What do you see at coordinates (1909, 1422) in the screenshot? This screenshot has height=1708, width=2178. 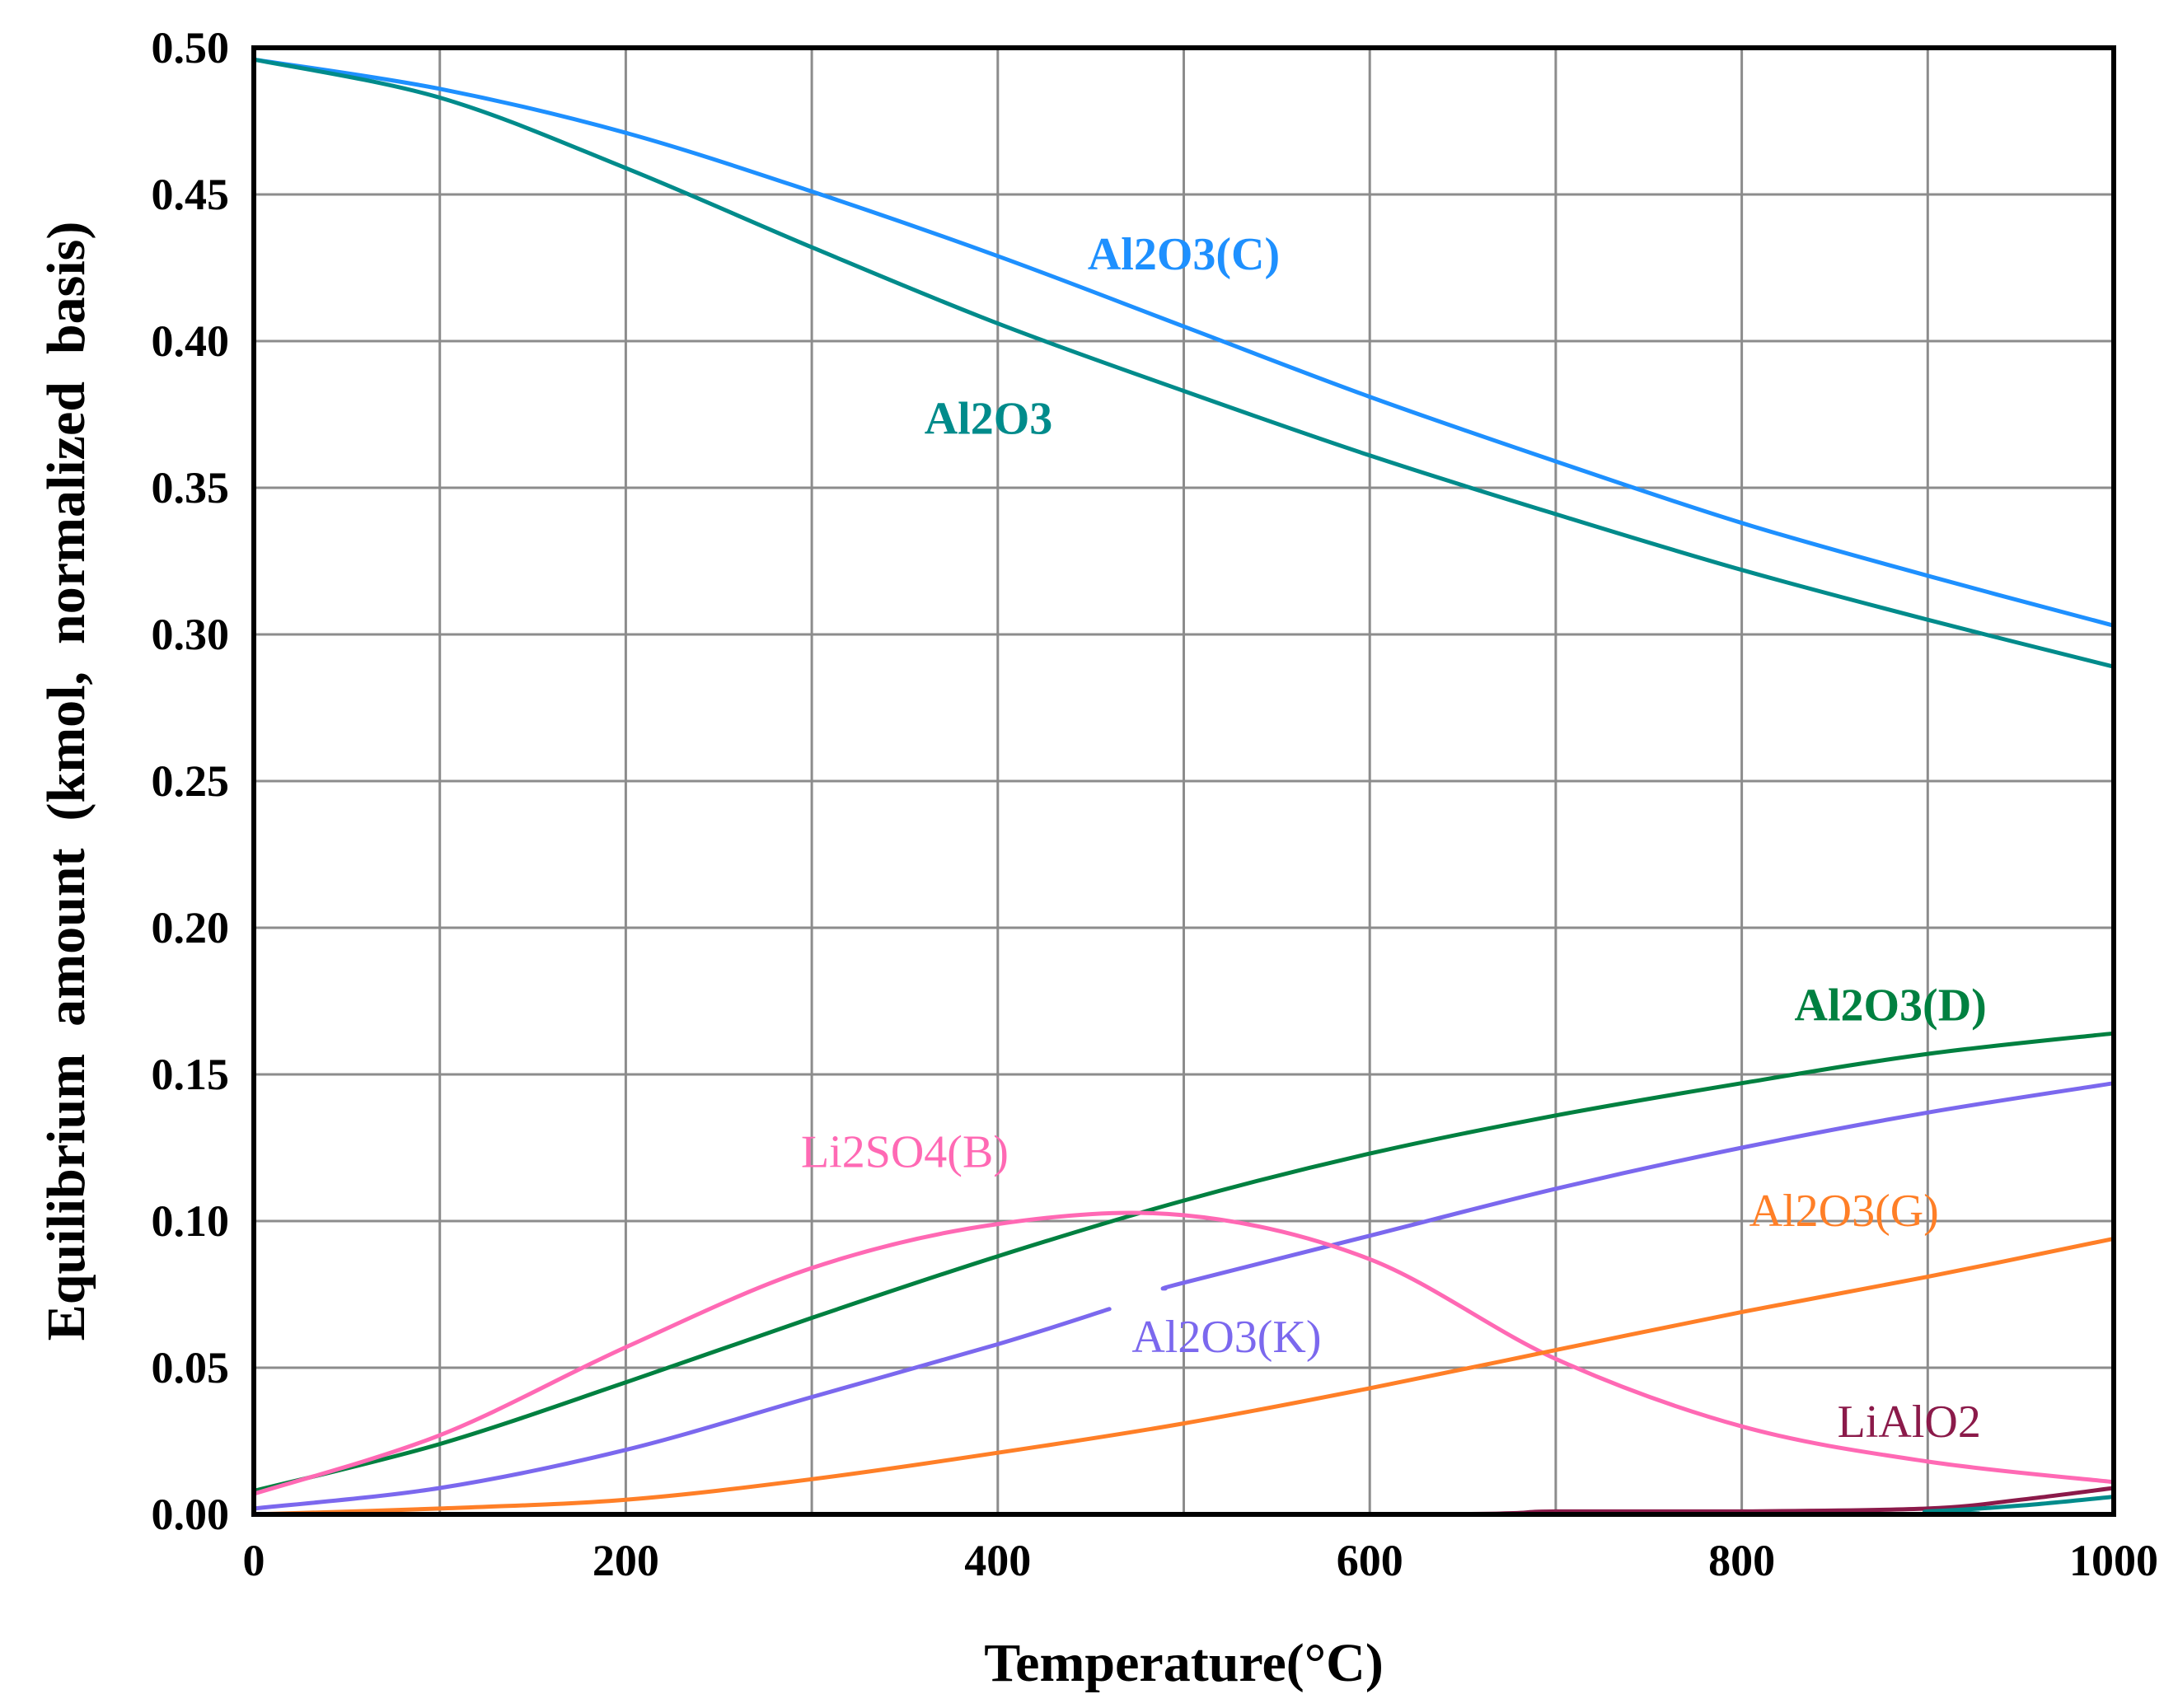 I see `series-label-lialo2: LiAlO2` at bounding box center [1909, 1422].